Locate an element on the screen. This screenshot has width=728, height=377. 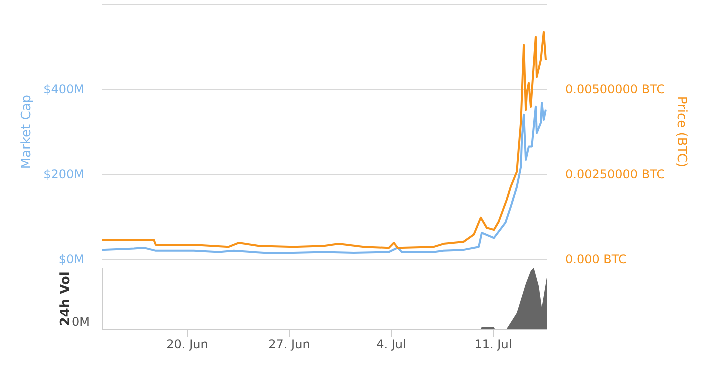
y-tick-label: $200M is located at coordinates (64, 175).